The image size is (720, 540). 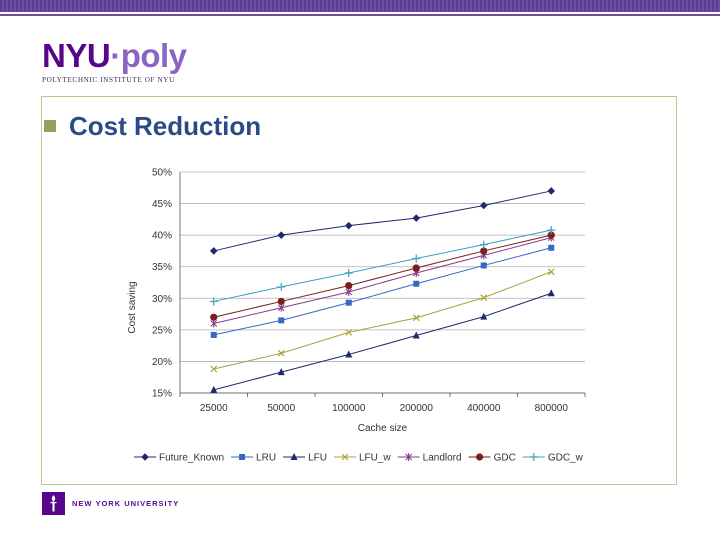 I want to click on top-stripe, so click(x=360, y=6).